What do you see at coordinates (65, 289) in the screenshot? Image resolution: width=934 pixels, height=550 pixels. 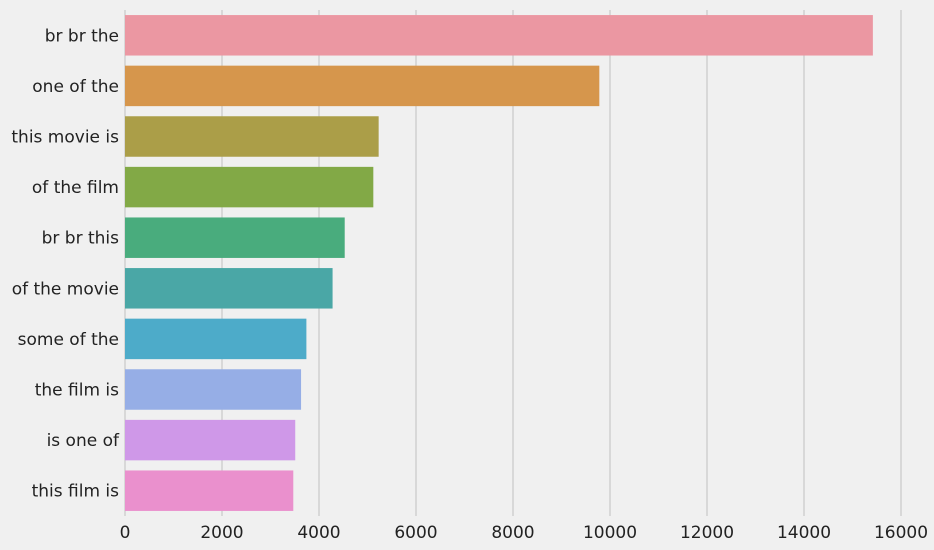 I see `category-label: of the movie` at bounding box center [65, 289].